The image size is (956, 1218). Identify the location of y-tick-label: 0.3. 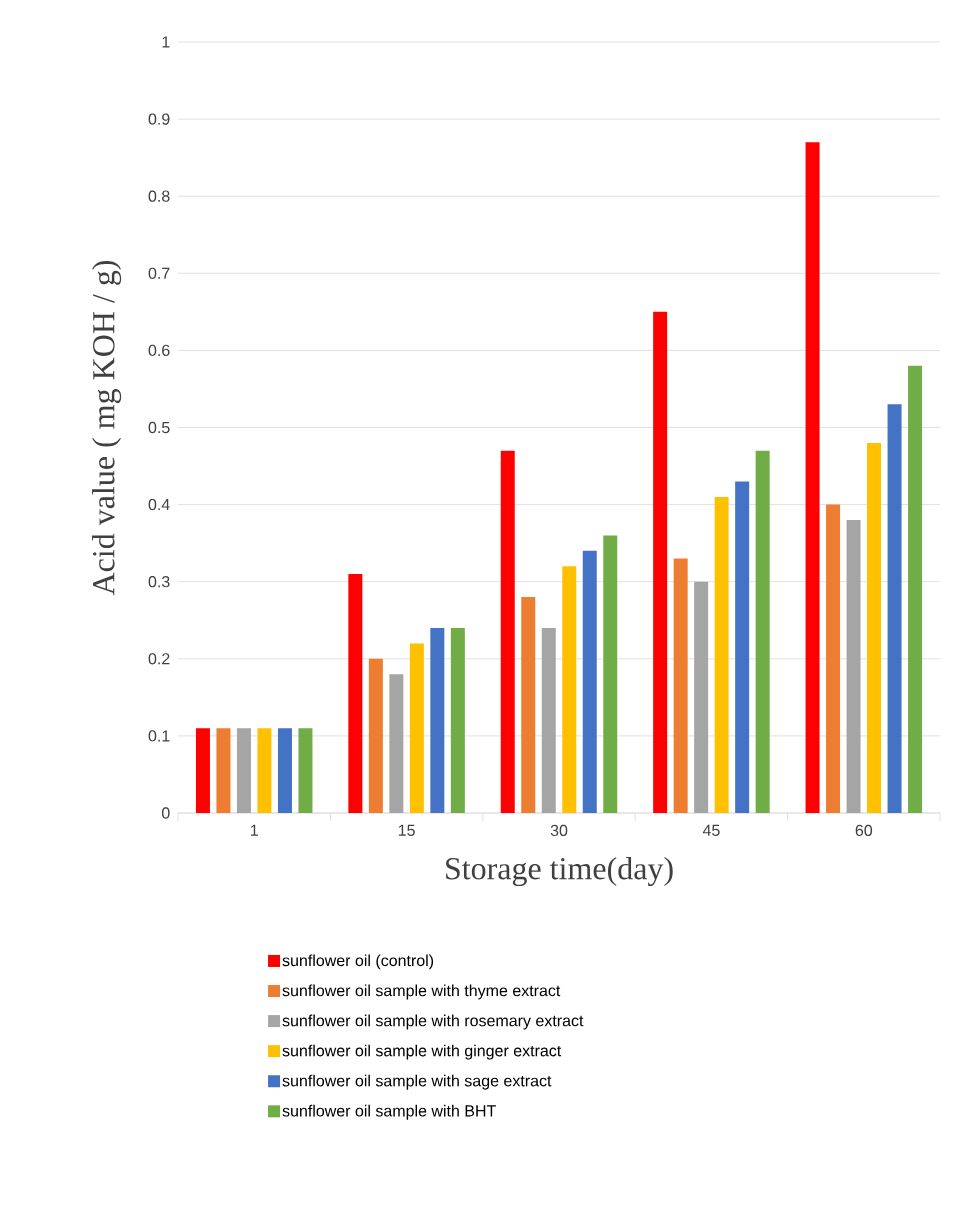
(159, 582).